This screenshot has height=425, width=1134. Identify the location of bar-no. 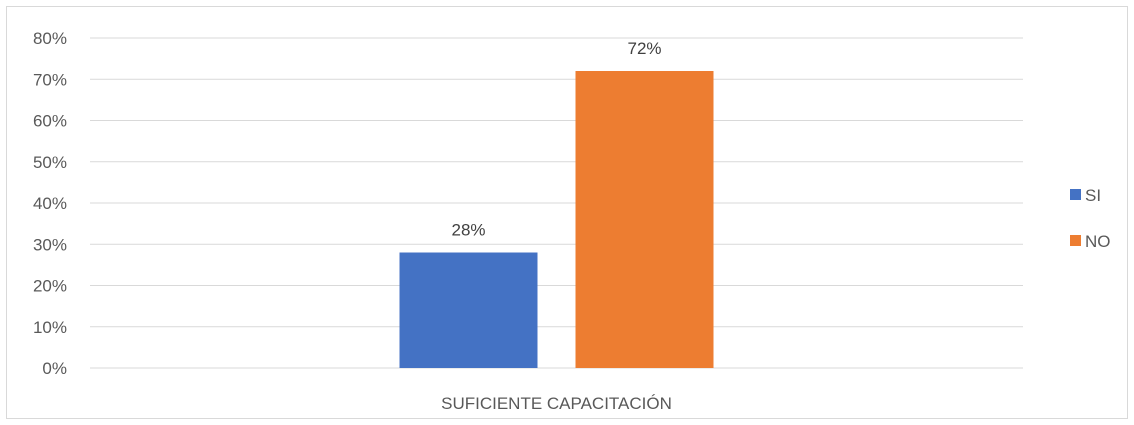
(644, 219).